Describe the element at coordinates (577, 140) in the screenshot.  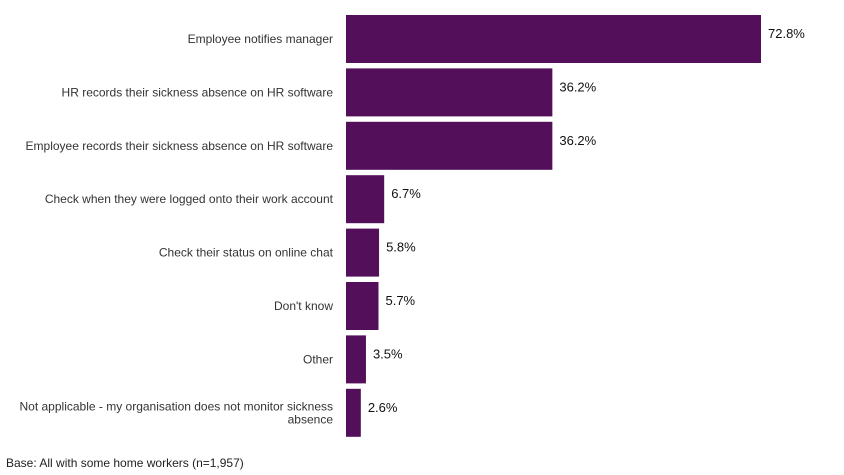
I see `value-label-2: 36.2%` at that location.